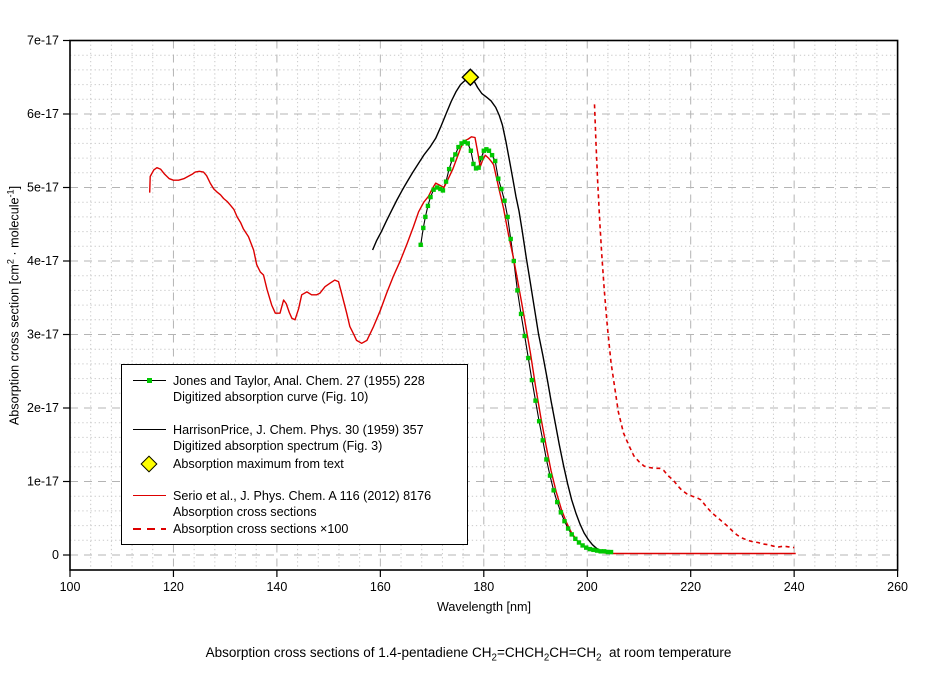 The height and width of the screenshot is (676, 937). Describe the element at coordinates (43, 41) in the screenshot. I see `y-tick-label: 7e-17` at that location.